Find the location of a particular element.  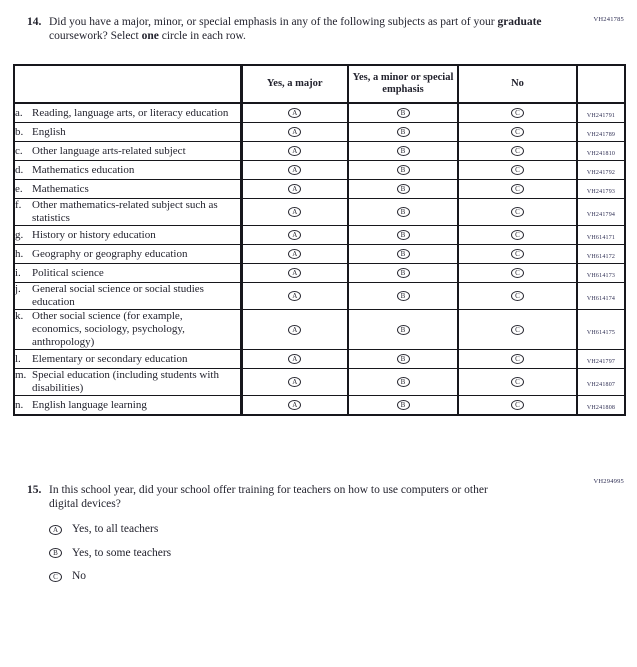

question-14-number: 14. is located at coordinates (34, 22).